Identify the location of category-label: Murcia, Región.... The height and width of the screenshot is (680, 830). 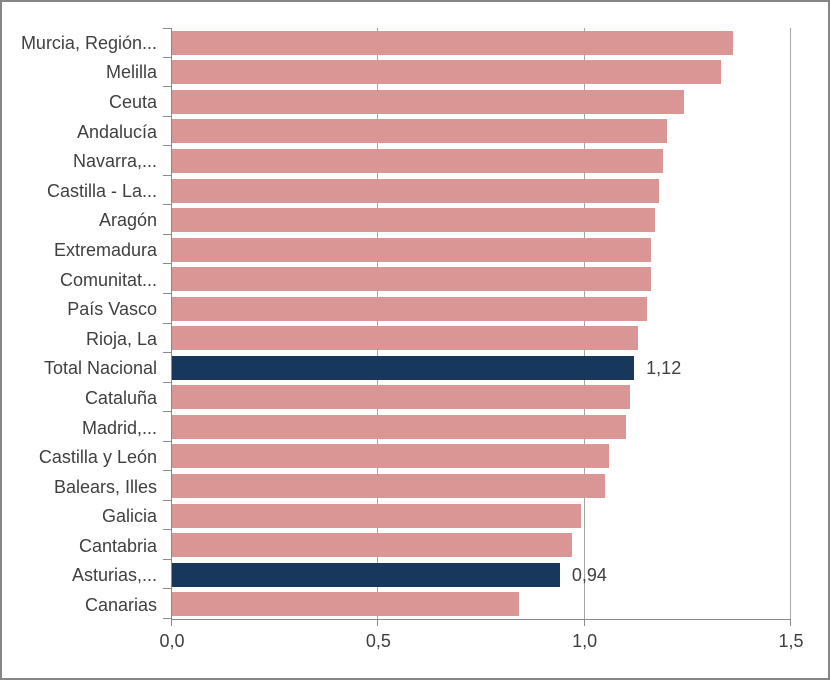
(88, 42).